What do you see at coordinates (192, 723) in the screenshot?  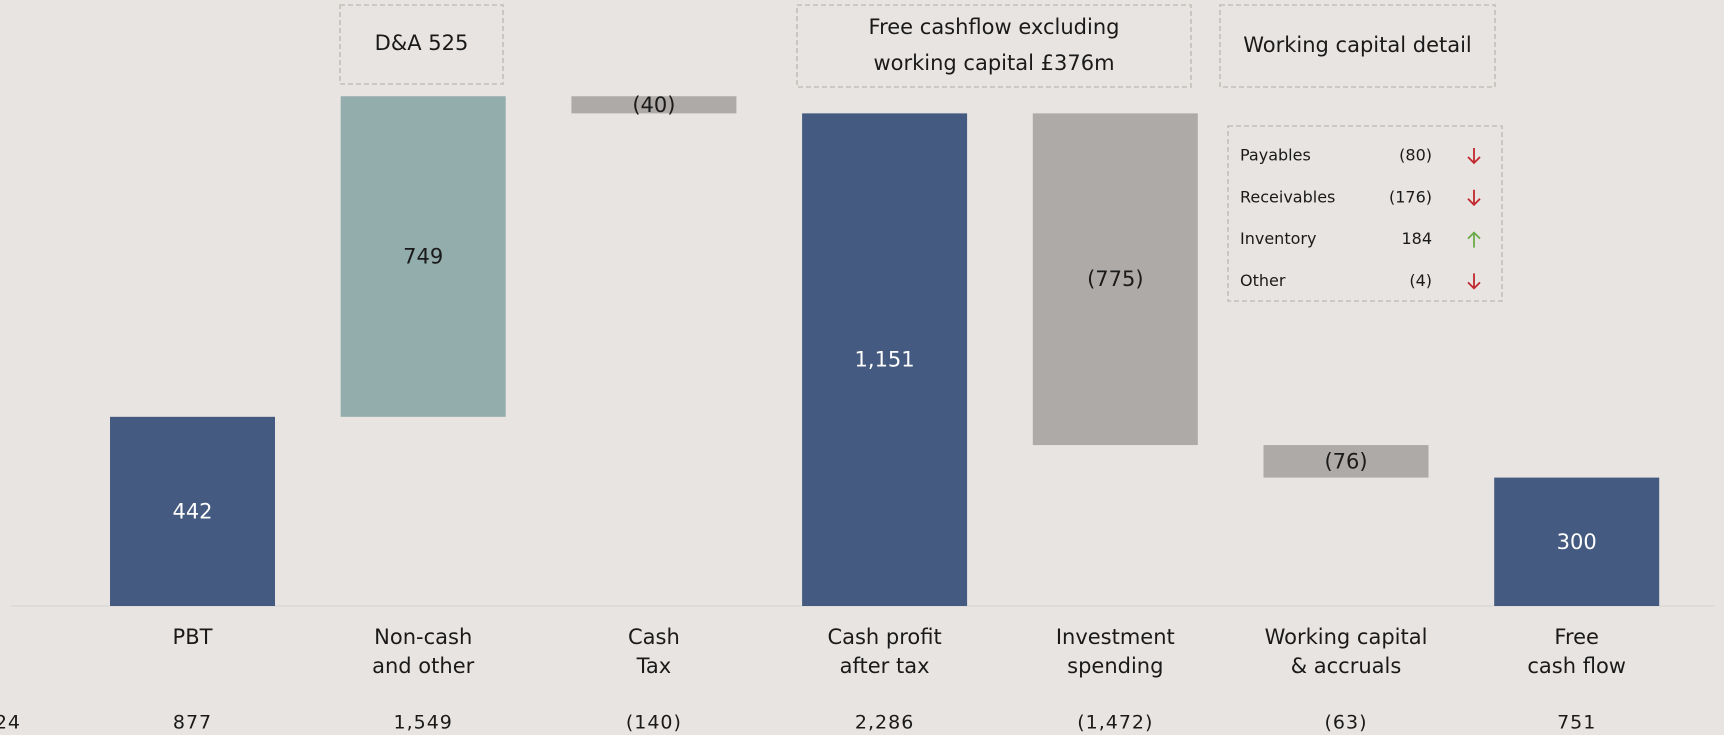 I see `prior-value: 877` at bounding box center [192, 723].